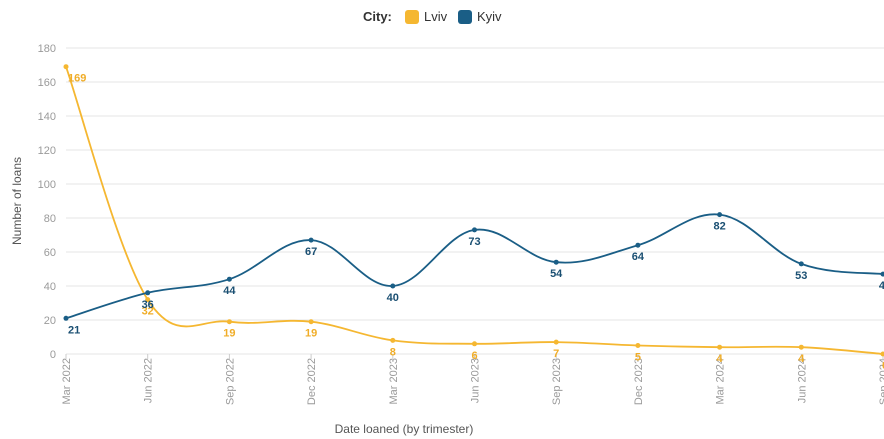 The height and width of the screenshot is (439, 884). What do you see at coordinates (17, 201) in the screenshot?
I see `y-axis-title: Number of loans` at bounding box center [17, 201].